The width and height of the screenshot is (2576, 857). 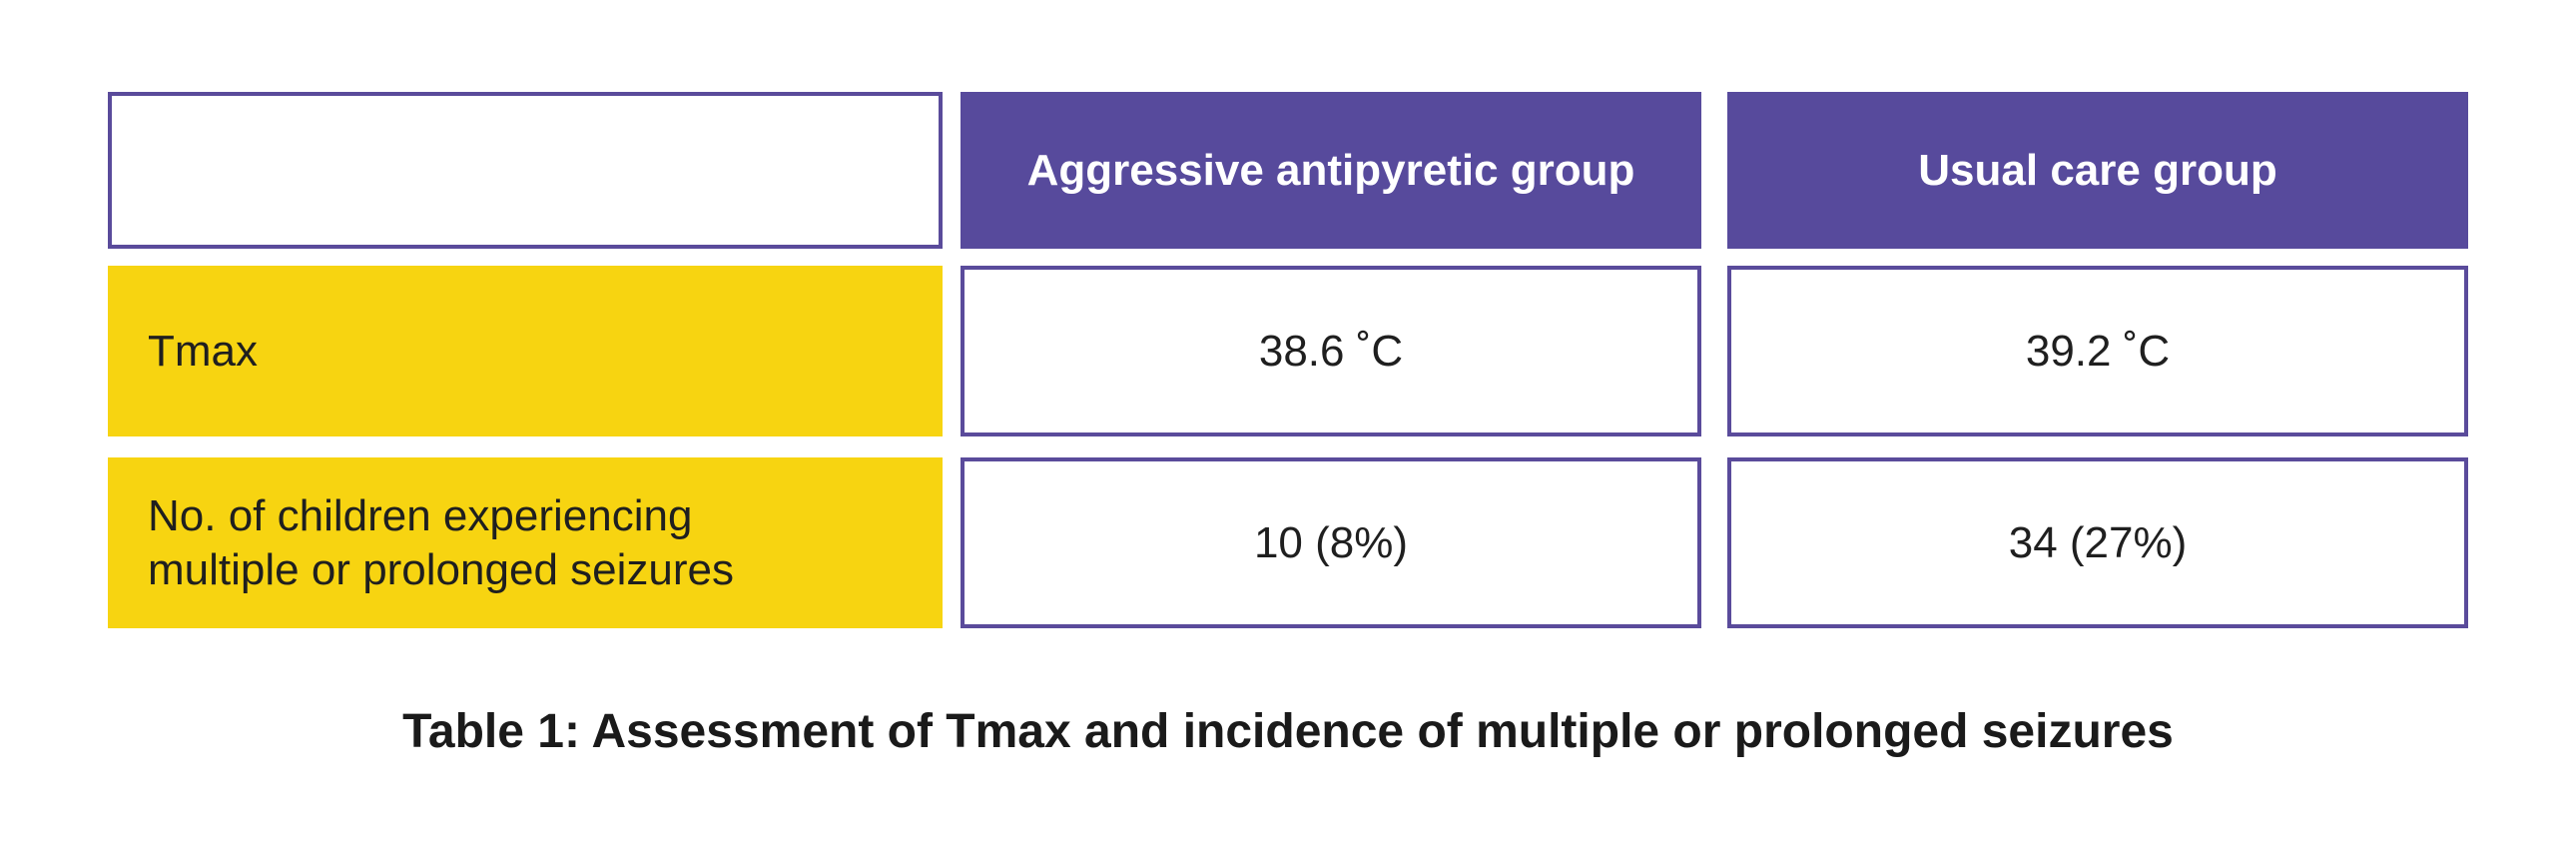 I want to click on seizures-usual-value: 34 (27%), so click(x=2098, y=542).